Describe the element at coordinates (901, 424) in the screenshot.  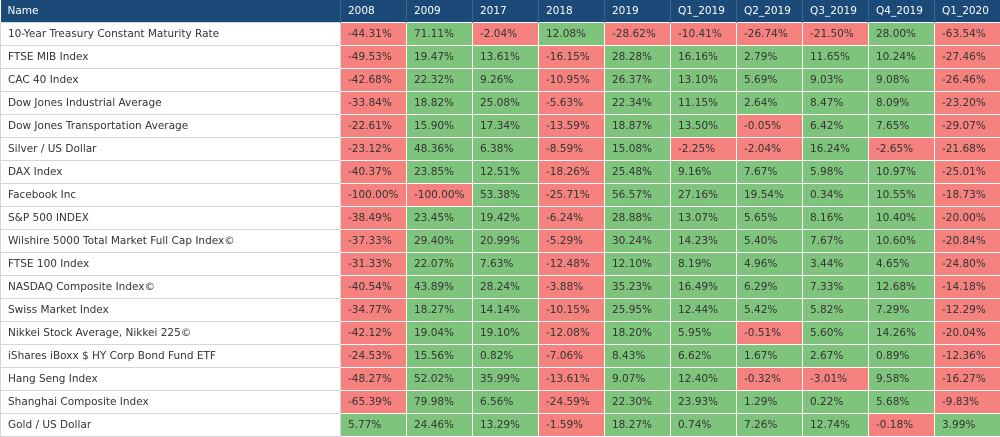
I see `return-cell: -0.18%` at that location.